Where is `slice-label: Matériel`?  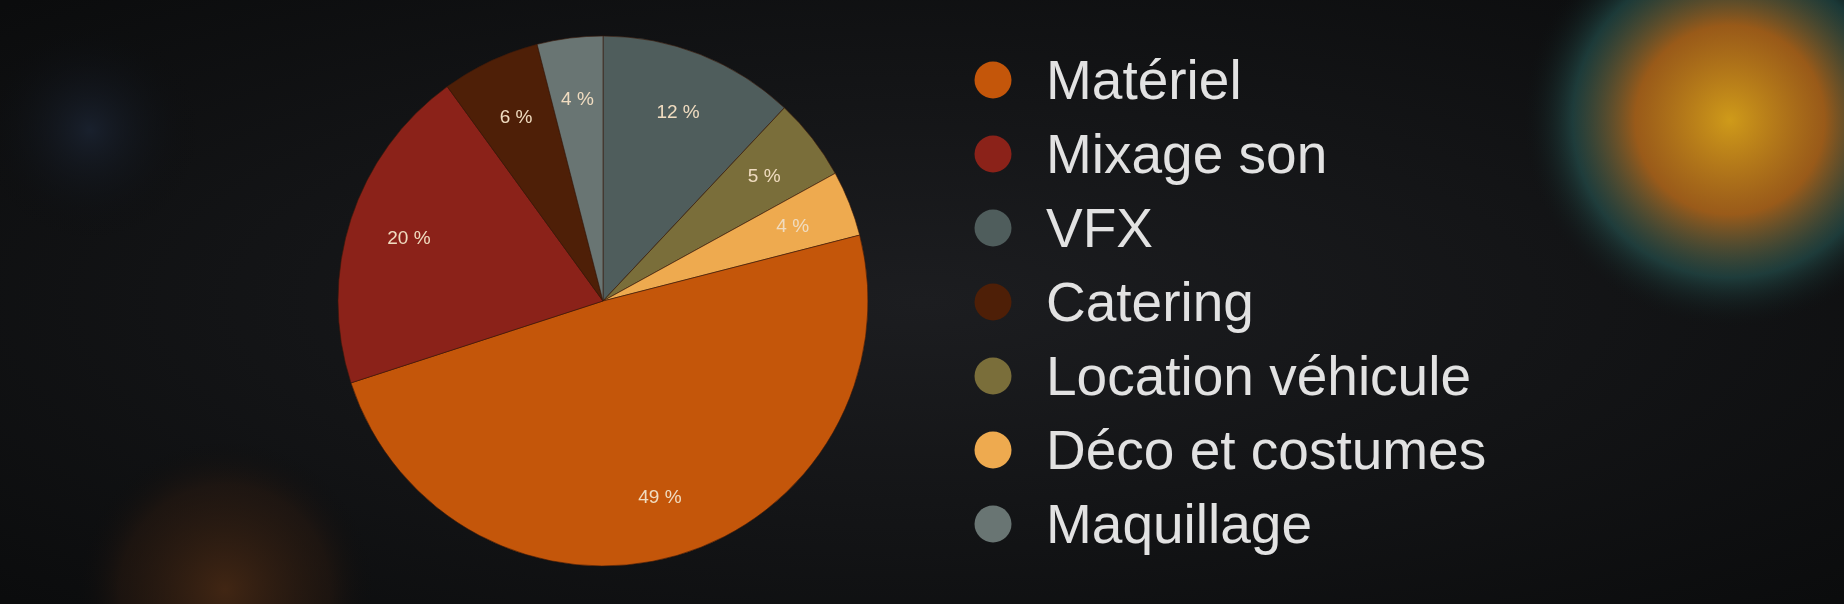 slice-label: Matériel is located at coordinates (1144, 80).